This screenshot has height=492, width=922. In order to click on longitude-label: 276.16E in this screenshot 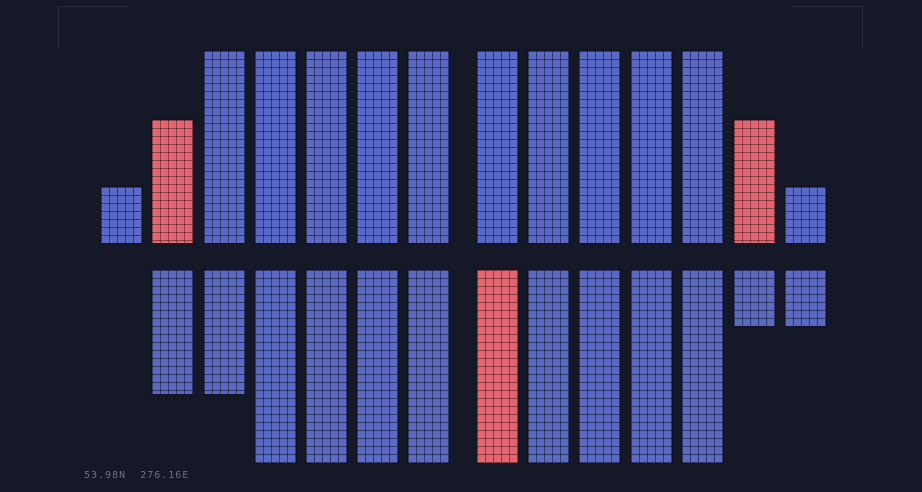, I will do `click(165, 475)`.